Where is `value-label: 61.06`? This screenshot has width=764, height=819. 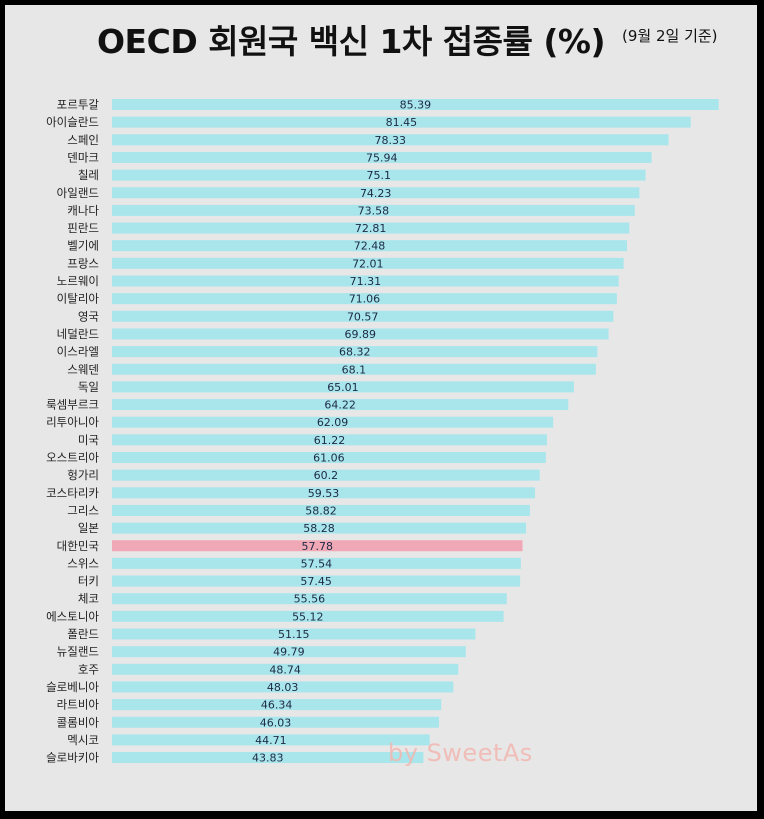 value-label: 61.06 is located at coordinates (329, 458).